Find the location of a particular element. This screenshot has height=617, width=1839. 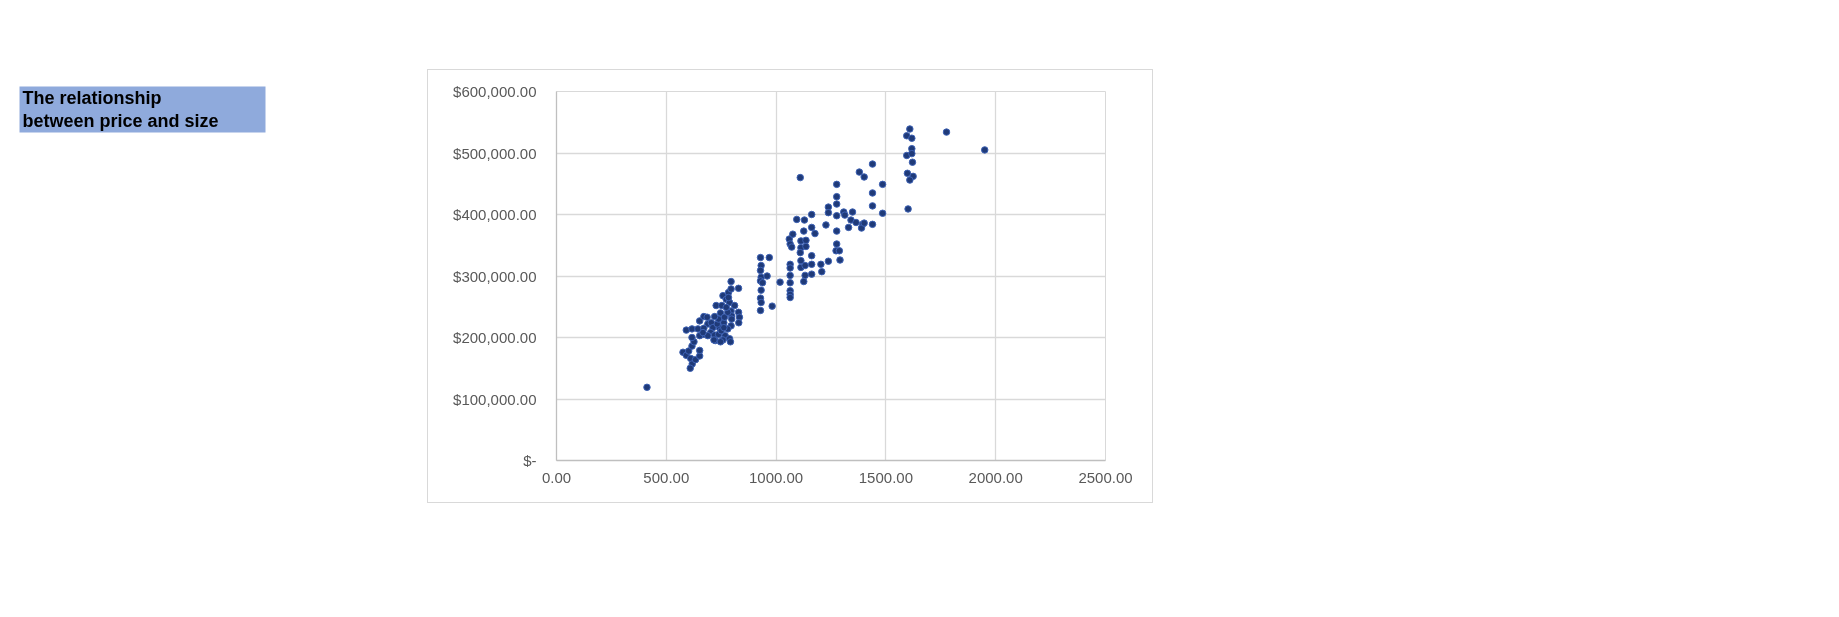

y-tick-label: $200,000.00 is located at coordinates (495, 337).